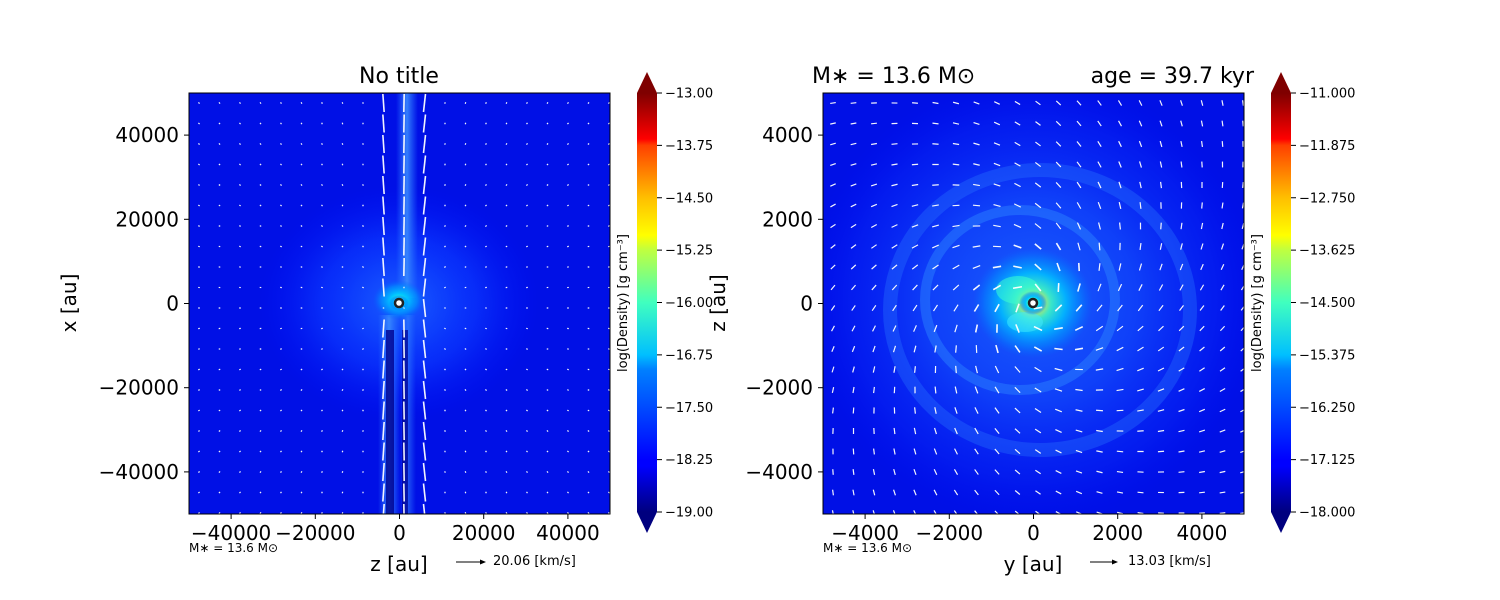 This screenshot has height=600, width=1500. What do you see at coordinates (147, 219) in the screenshot?
I see `left-ytick-label: 20000` at bounding box center [147, 219].